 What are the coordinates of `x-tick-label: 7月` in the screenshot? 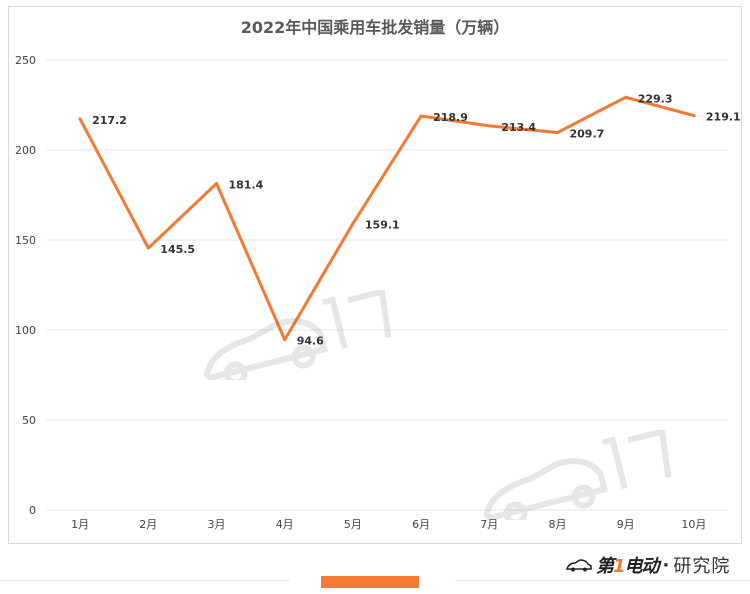 It's located at (489, 524).